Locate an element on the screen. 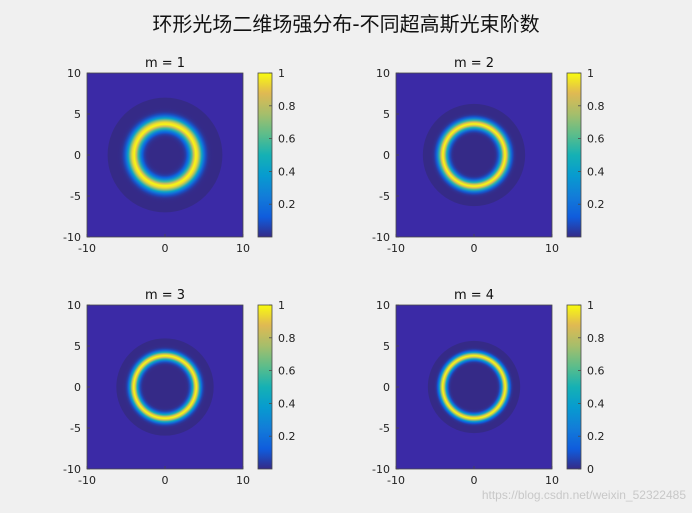 The width and height of the screenshot is (692, 513). subplot-title: m = 4 is located at coordinates (474, 295).